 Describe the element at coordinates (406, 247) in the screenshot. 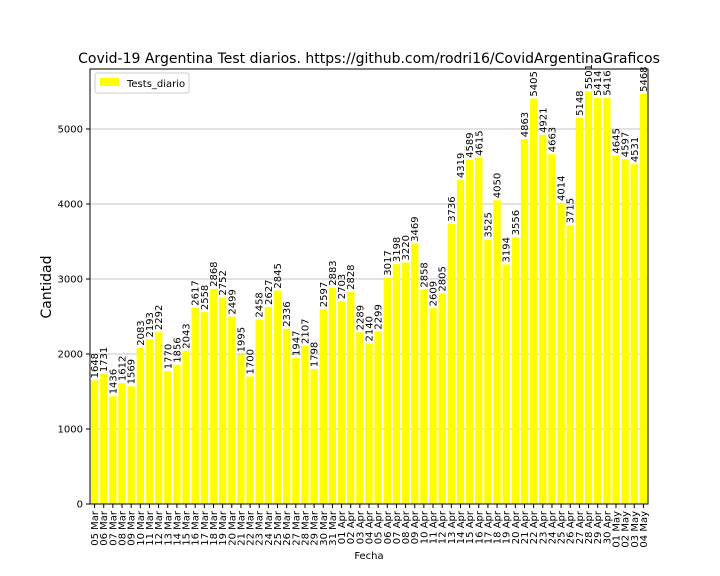

I see `bar-value-label: 3220` at that location.